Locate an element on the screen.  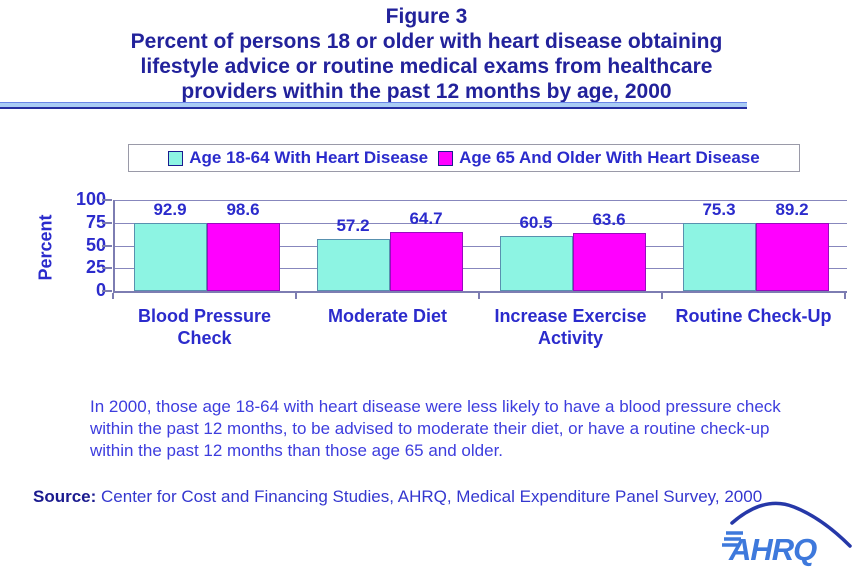
bar-group: 75.3 89.2 is located at coordinates (755, 245).